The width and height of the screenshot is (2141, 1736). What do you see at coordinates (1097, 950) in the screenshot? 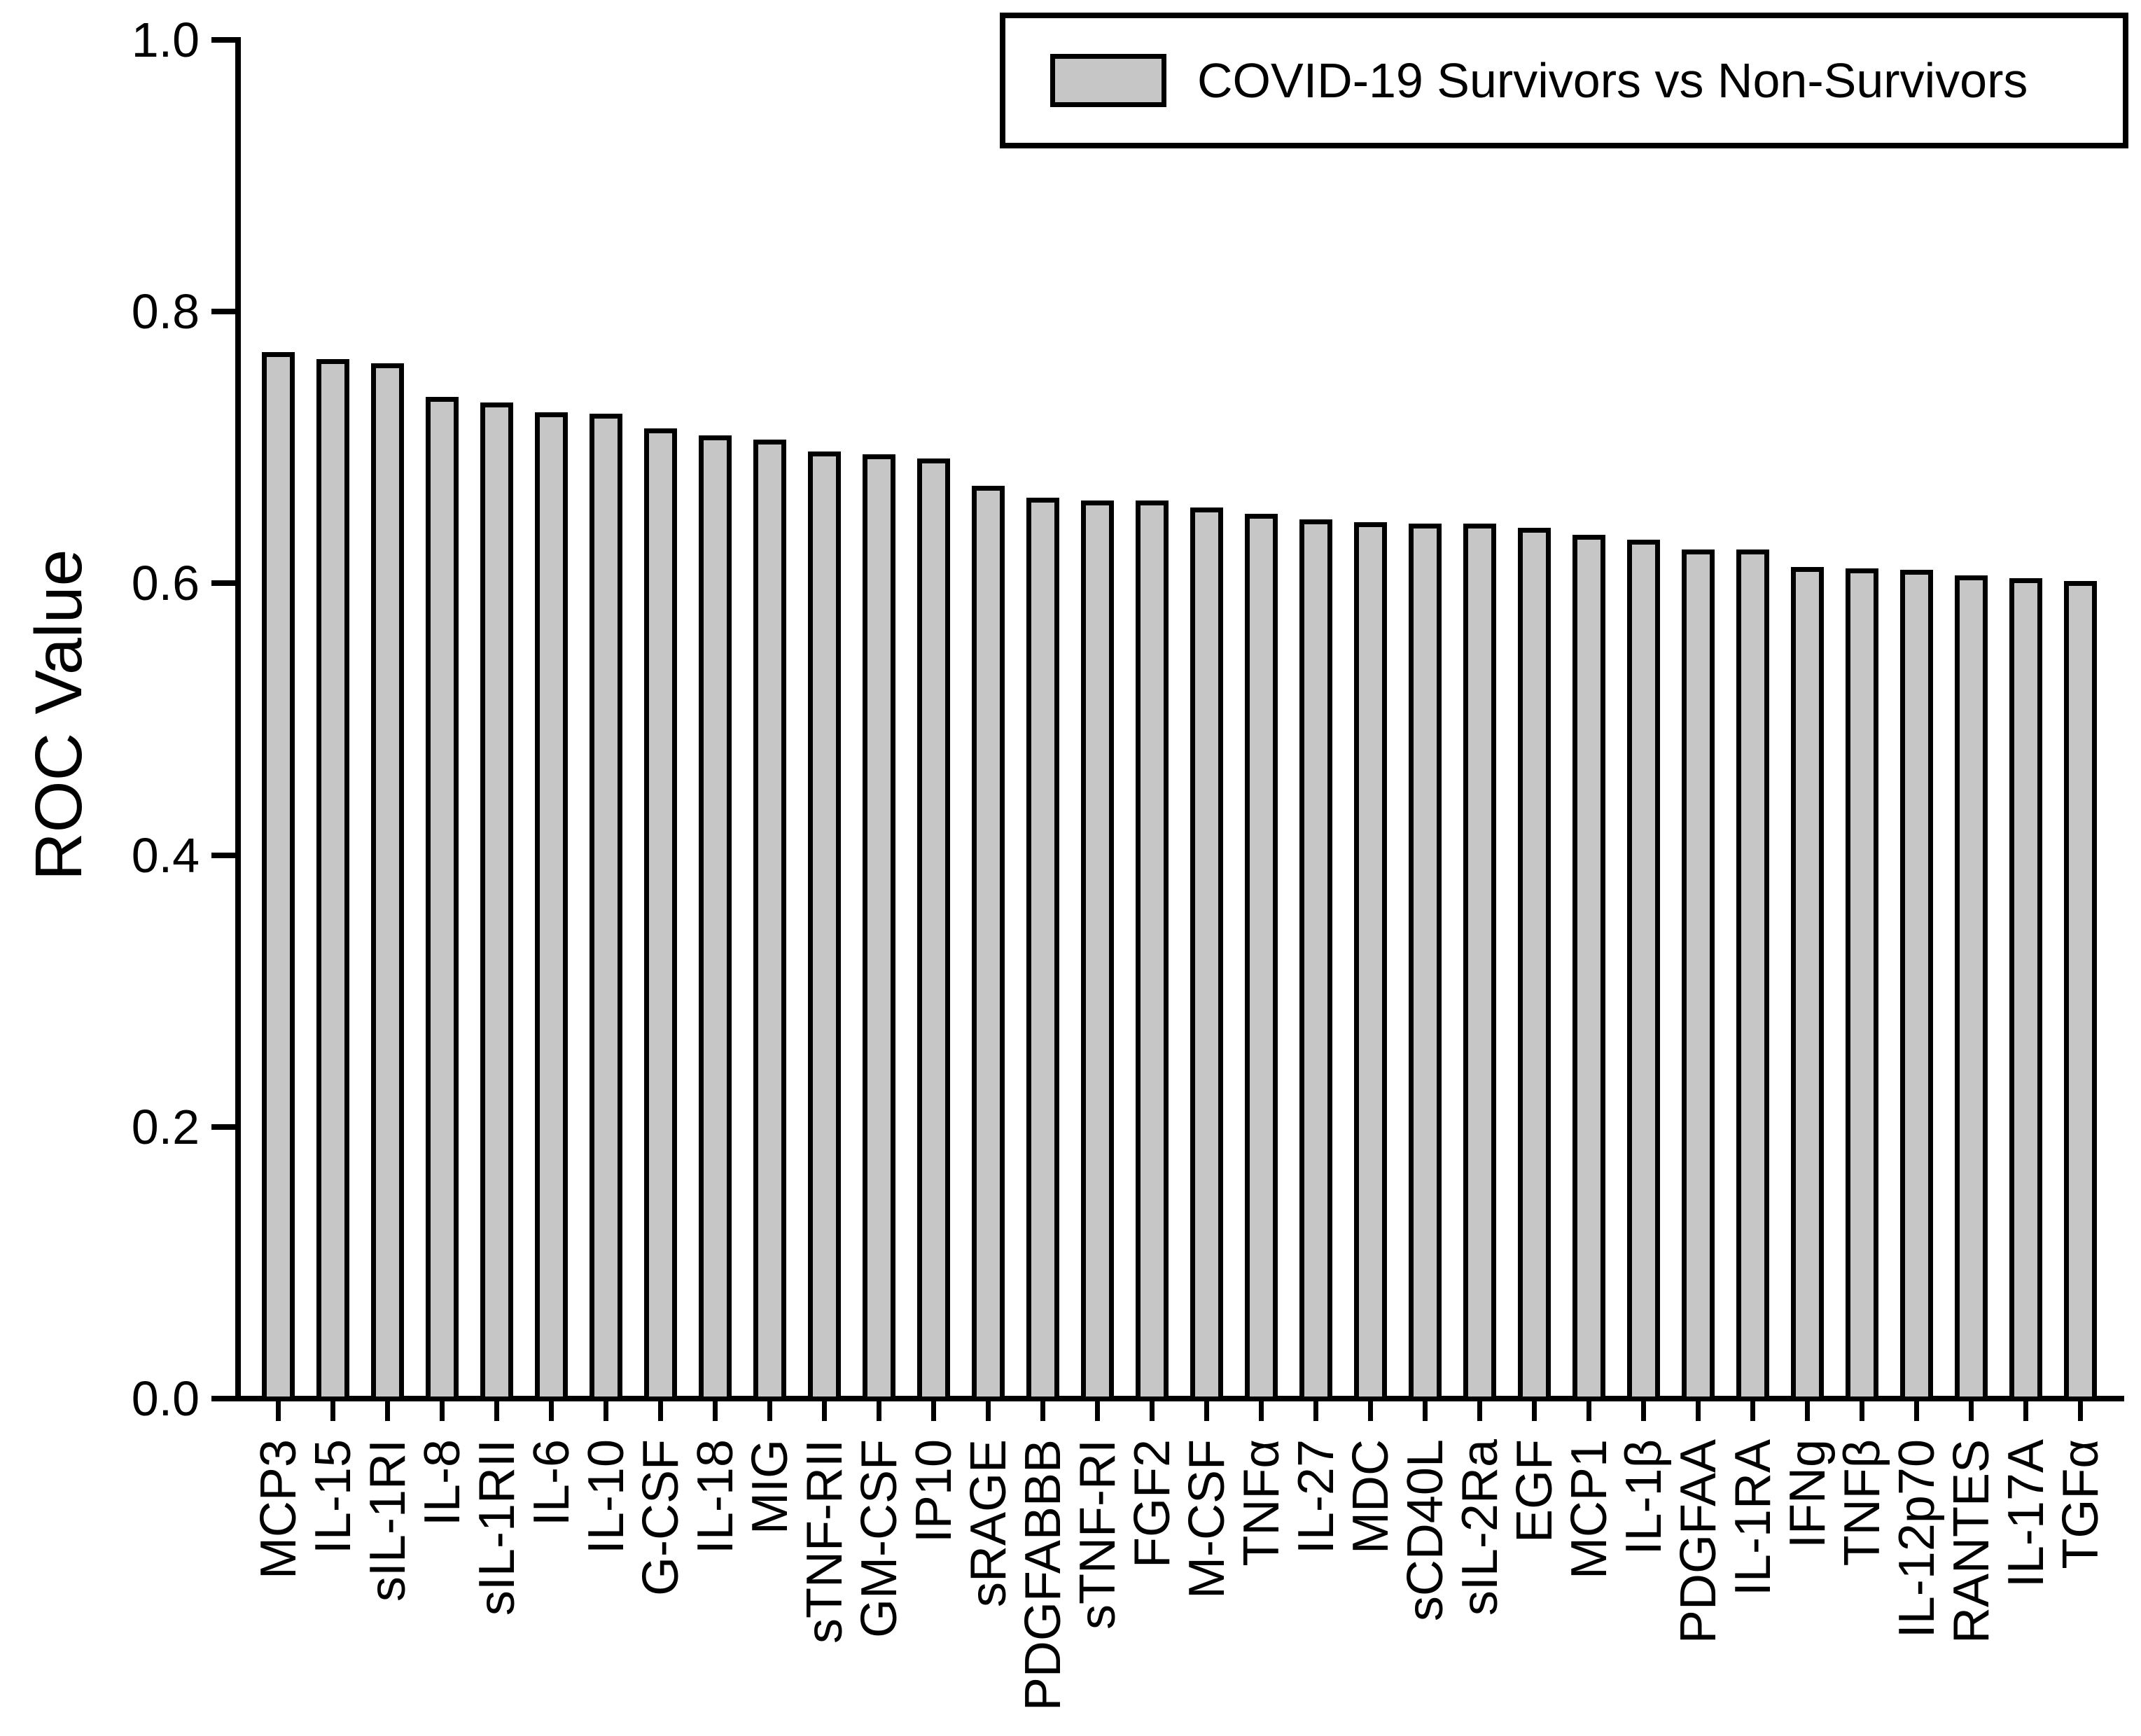
I see `bar-sTNF-RI` at bounding box center [1097, 950].